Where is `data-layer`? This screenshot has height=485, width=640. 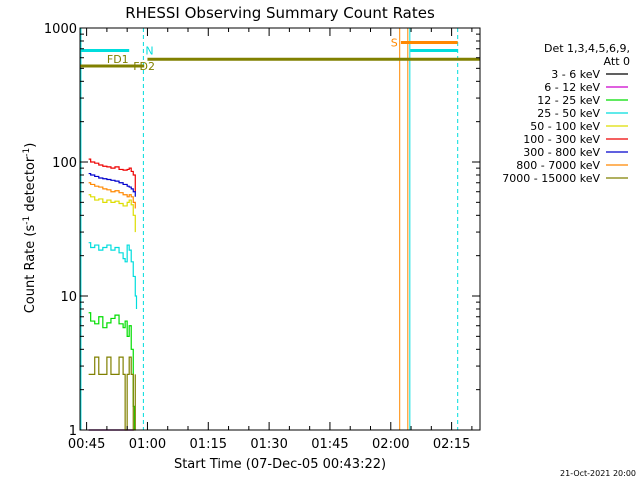
data-layer is located at coordinates (113, 294).